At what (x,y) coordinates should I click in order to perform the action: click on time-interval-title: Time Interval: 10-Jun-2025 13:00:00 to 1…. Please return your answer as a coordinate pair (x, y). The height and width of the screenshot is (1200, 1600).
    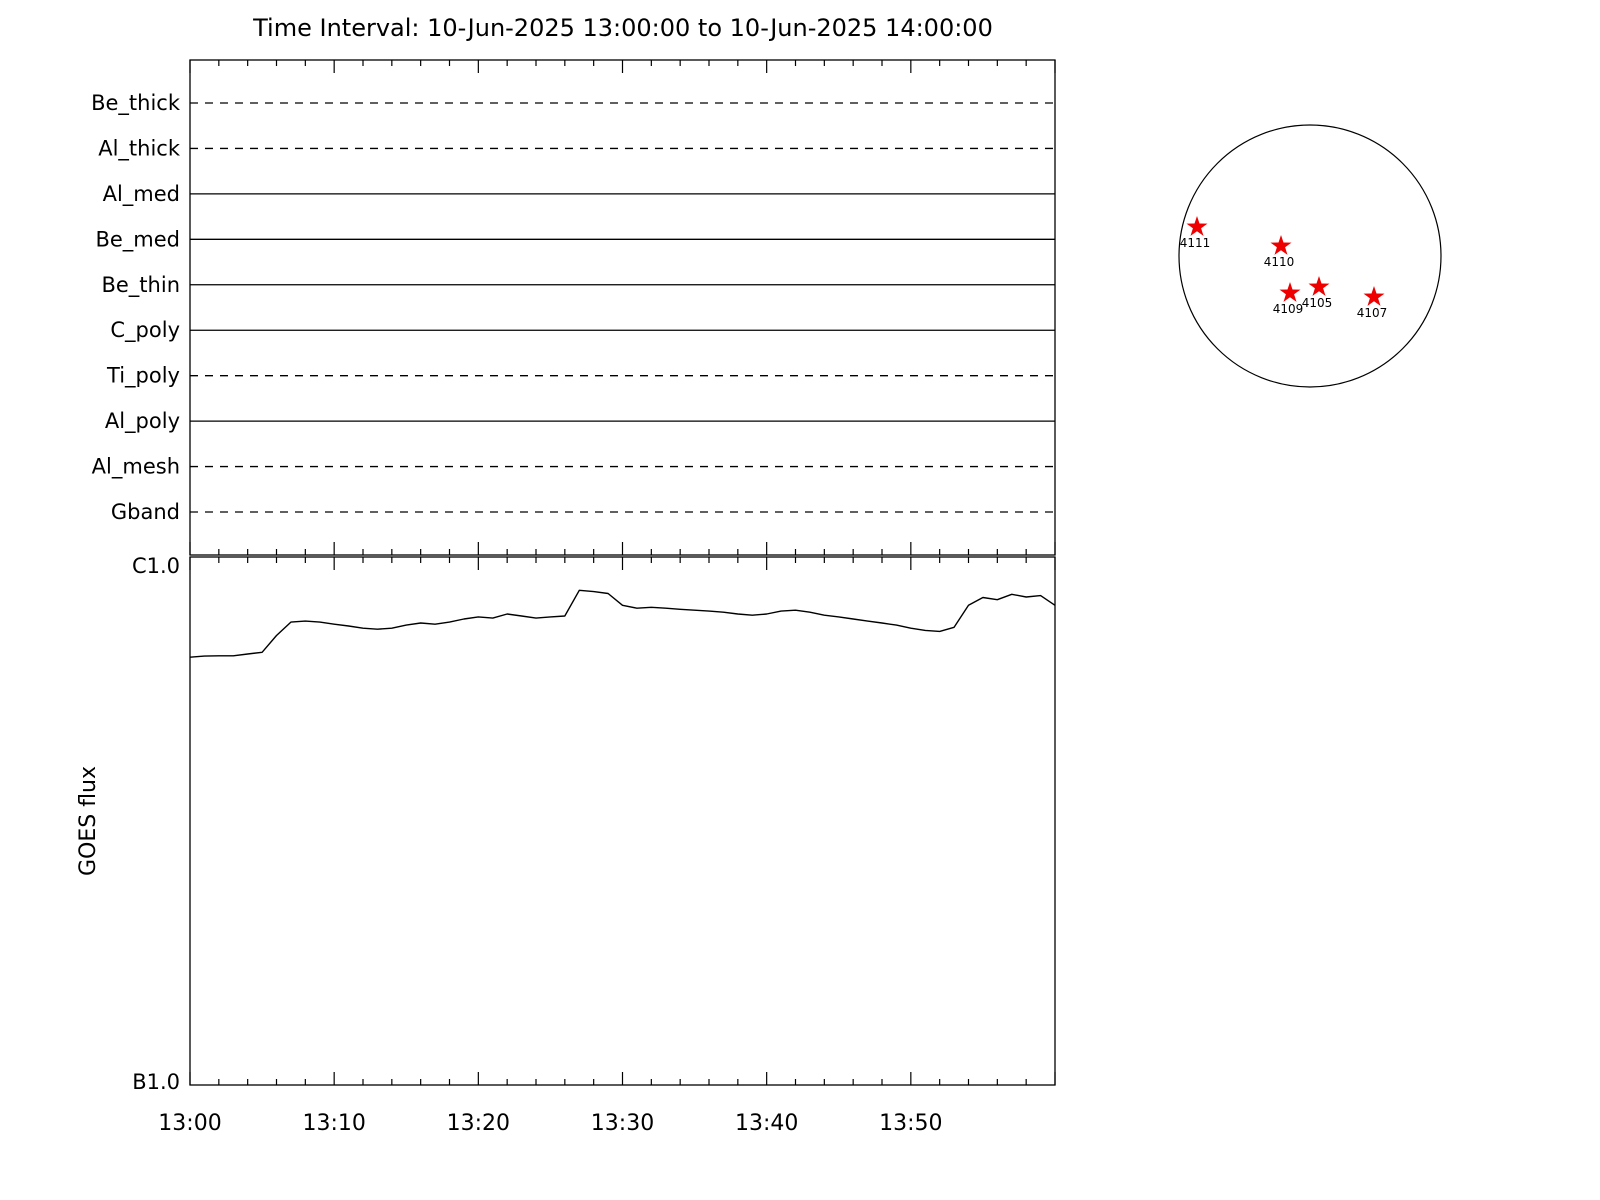
    Looking at the image, I should click on (623, 28).